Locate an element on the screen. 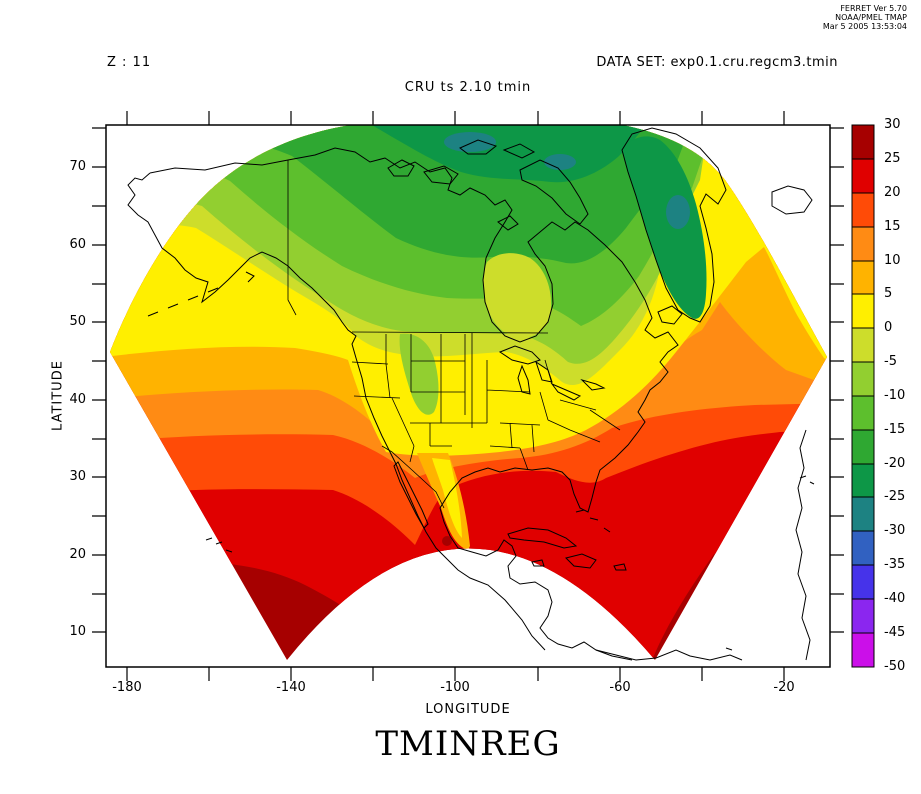  greenland-cold-patch is located at coordinates (664, 227).